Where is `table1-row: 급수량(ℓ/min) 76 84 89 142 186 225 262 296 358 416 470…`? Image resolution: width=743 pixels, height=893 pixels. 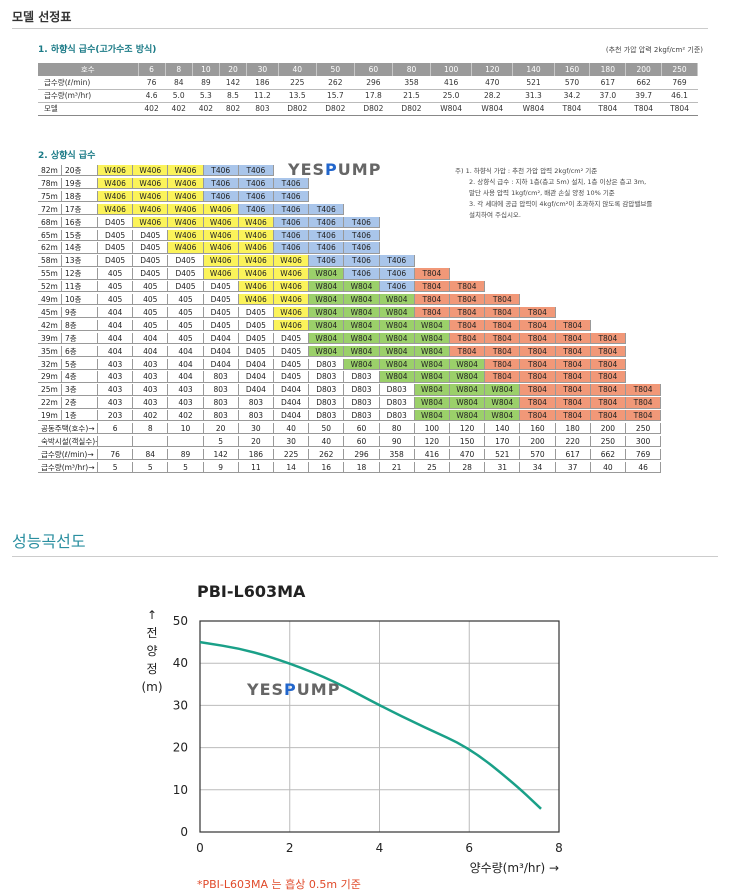
table1-row: 급수량(ℓ/min) 76 84 89 142 186 225 262 296 358 416 470… is located at coordinates (368, 83).